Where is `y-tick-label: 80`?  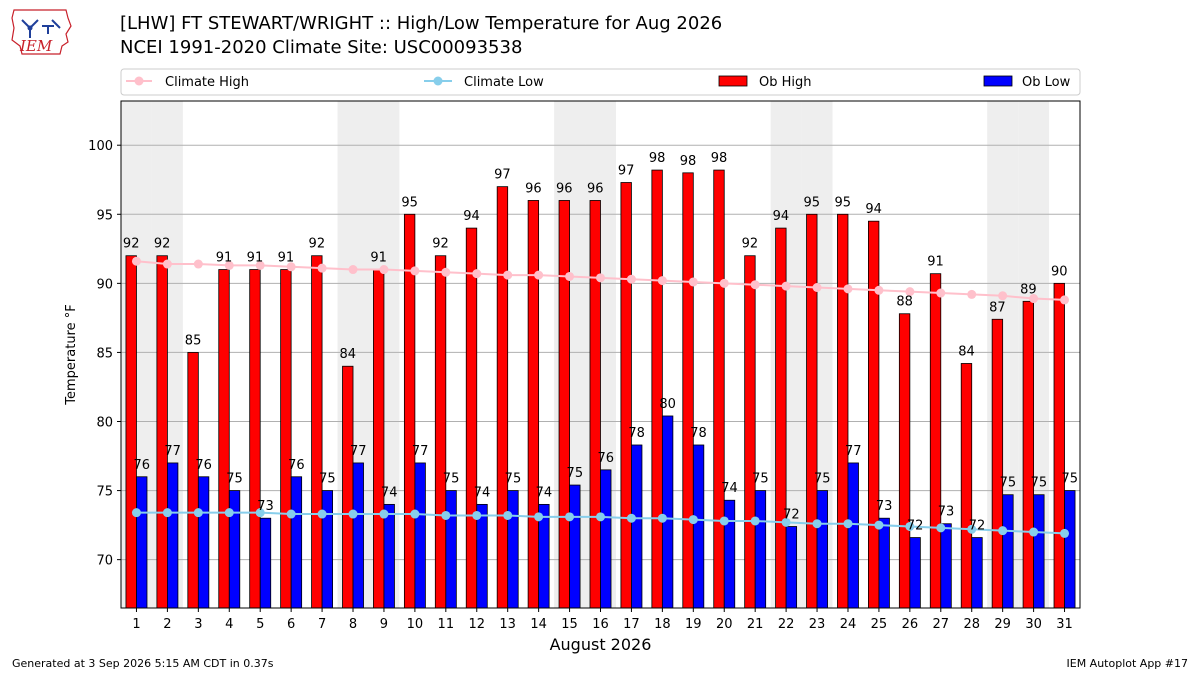 y-tick-label: 80 is located at coordinates (104, 423).